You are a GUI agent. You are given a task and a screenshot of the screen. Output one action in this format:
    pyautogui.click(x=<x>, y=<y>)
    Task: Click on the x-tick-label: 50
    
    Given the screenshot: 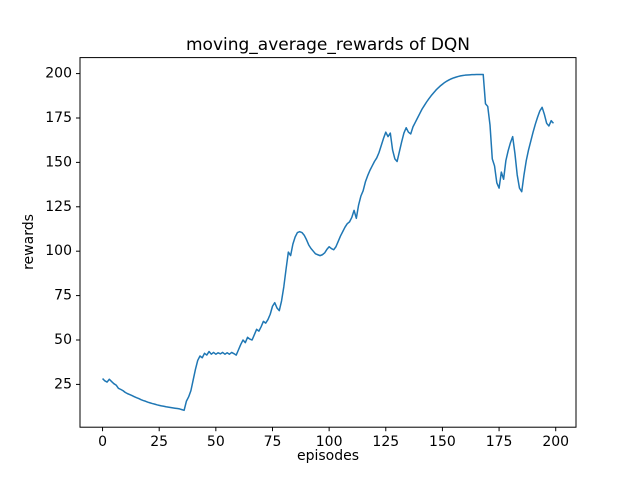 What is the action you would take?
    pyautogui.click(x=216, y=442)
    